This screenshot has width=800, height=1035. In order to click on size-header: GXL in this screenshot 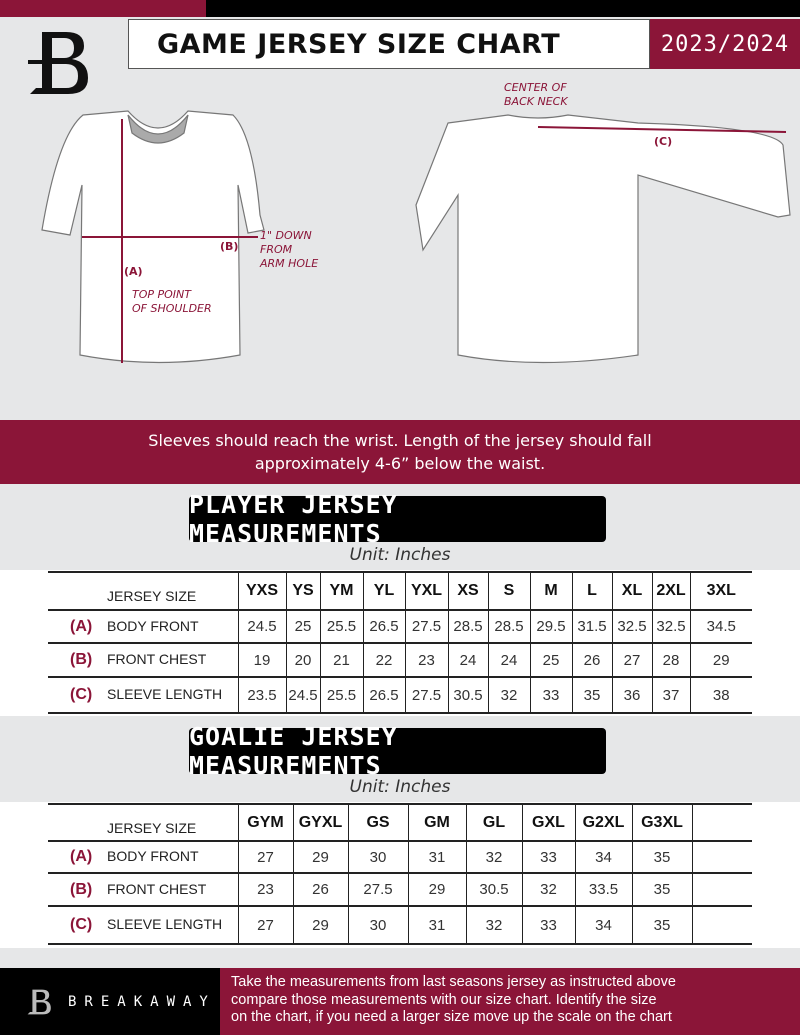, I will do `click(548, 822)`.